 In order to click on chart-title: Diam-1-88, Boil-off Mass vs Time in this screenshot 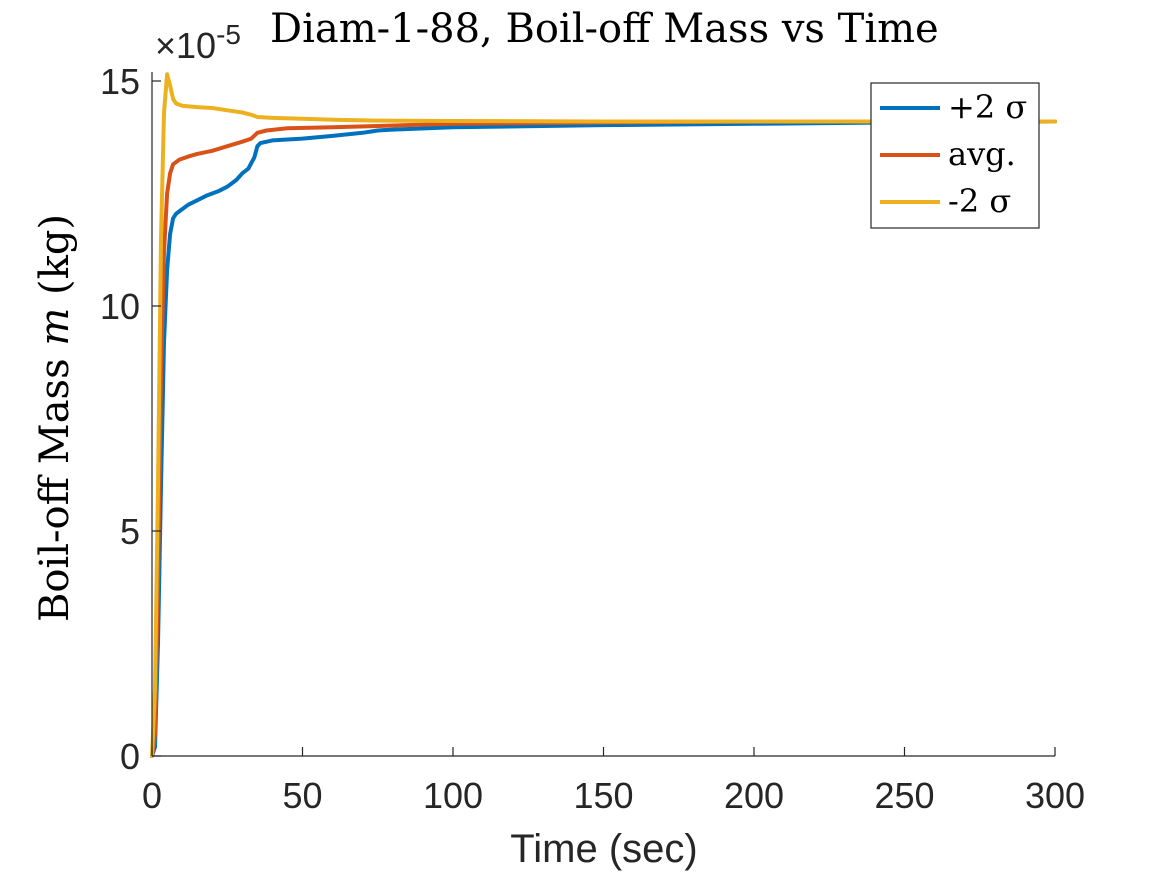, I will do `click(604, 29)`.